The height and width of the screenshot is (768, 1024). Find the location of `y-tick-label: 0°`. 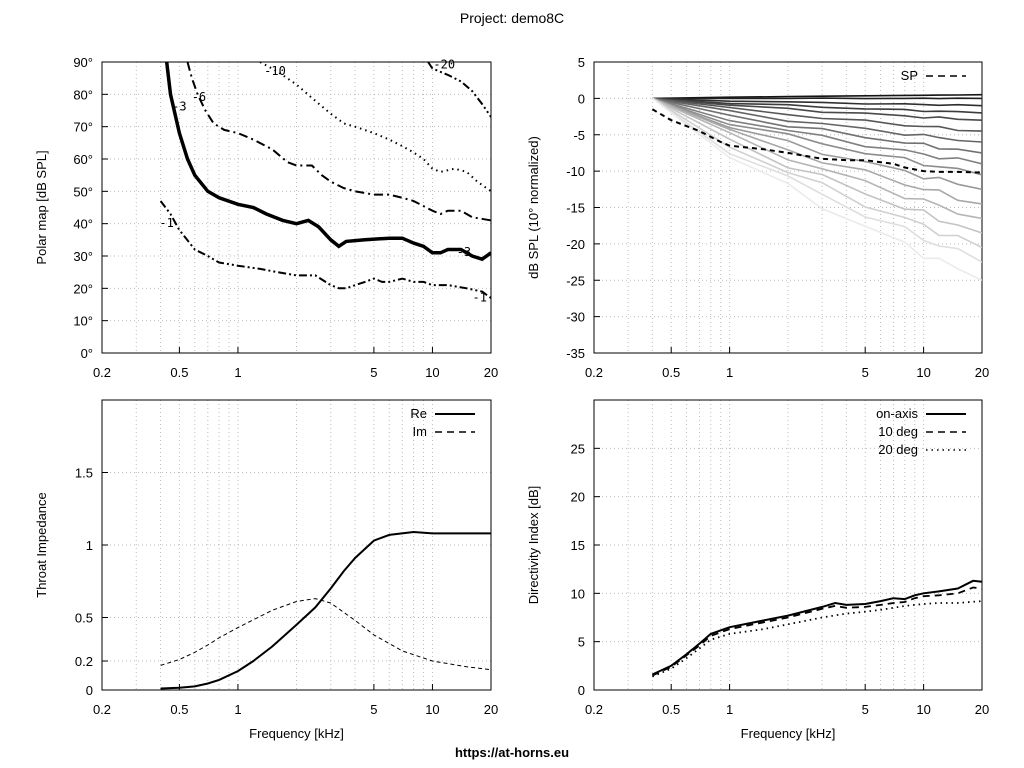

y-tick-label: 0° is located at coordinates (87, 353).